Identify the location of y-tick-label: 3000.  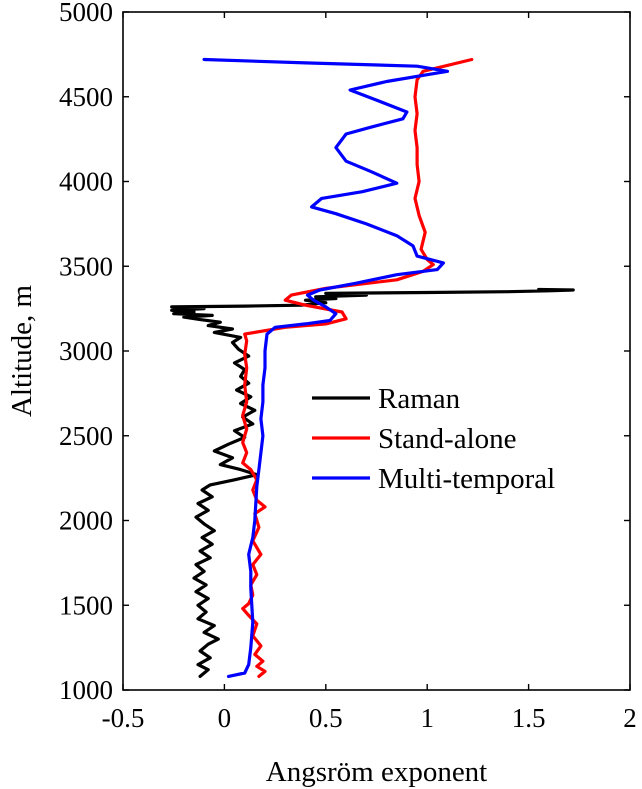
(86, 351).